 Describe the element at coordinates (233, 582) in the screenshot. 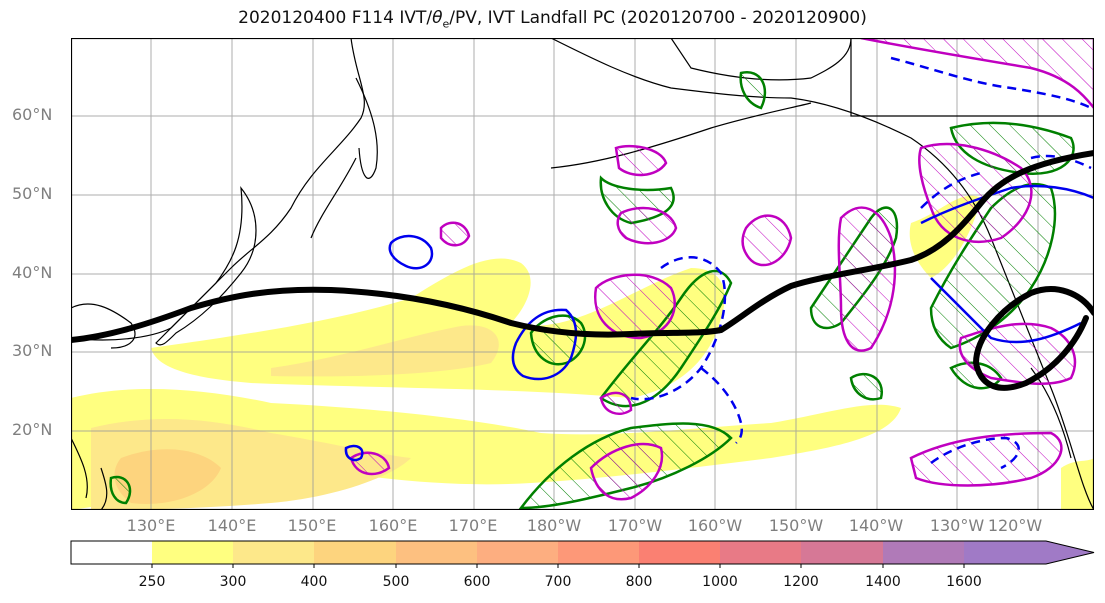

I see `colorbar-label-300: 300` at that location.